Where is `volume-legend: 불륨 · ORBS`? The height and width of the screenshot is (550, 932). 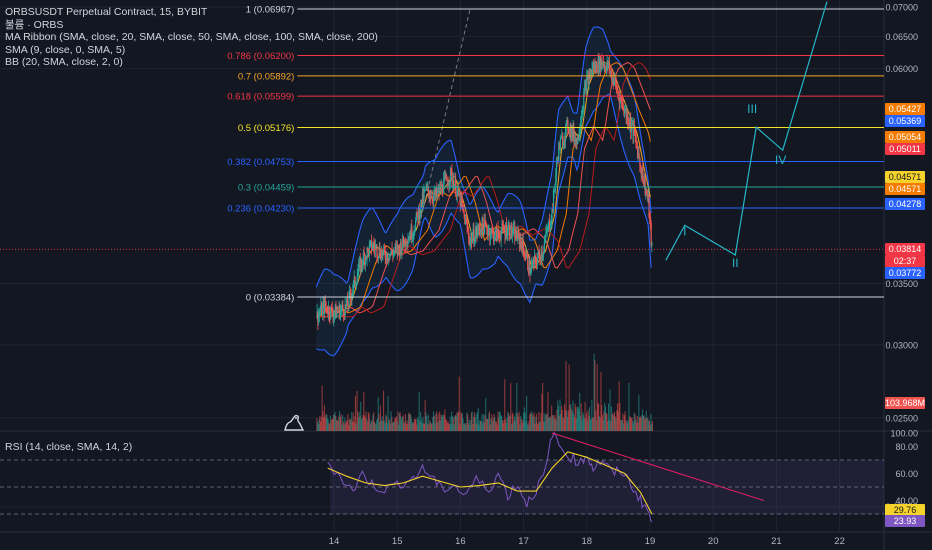
volume-legend: 불륨 · ORBS is located at coordinates (34, 24).